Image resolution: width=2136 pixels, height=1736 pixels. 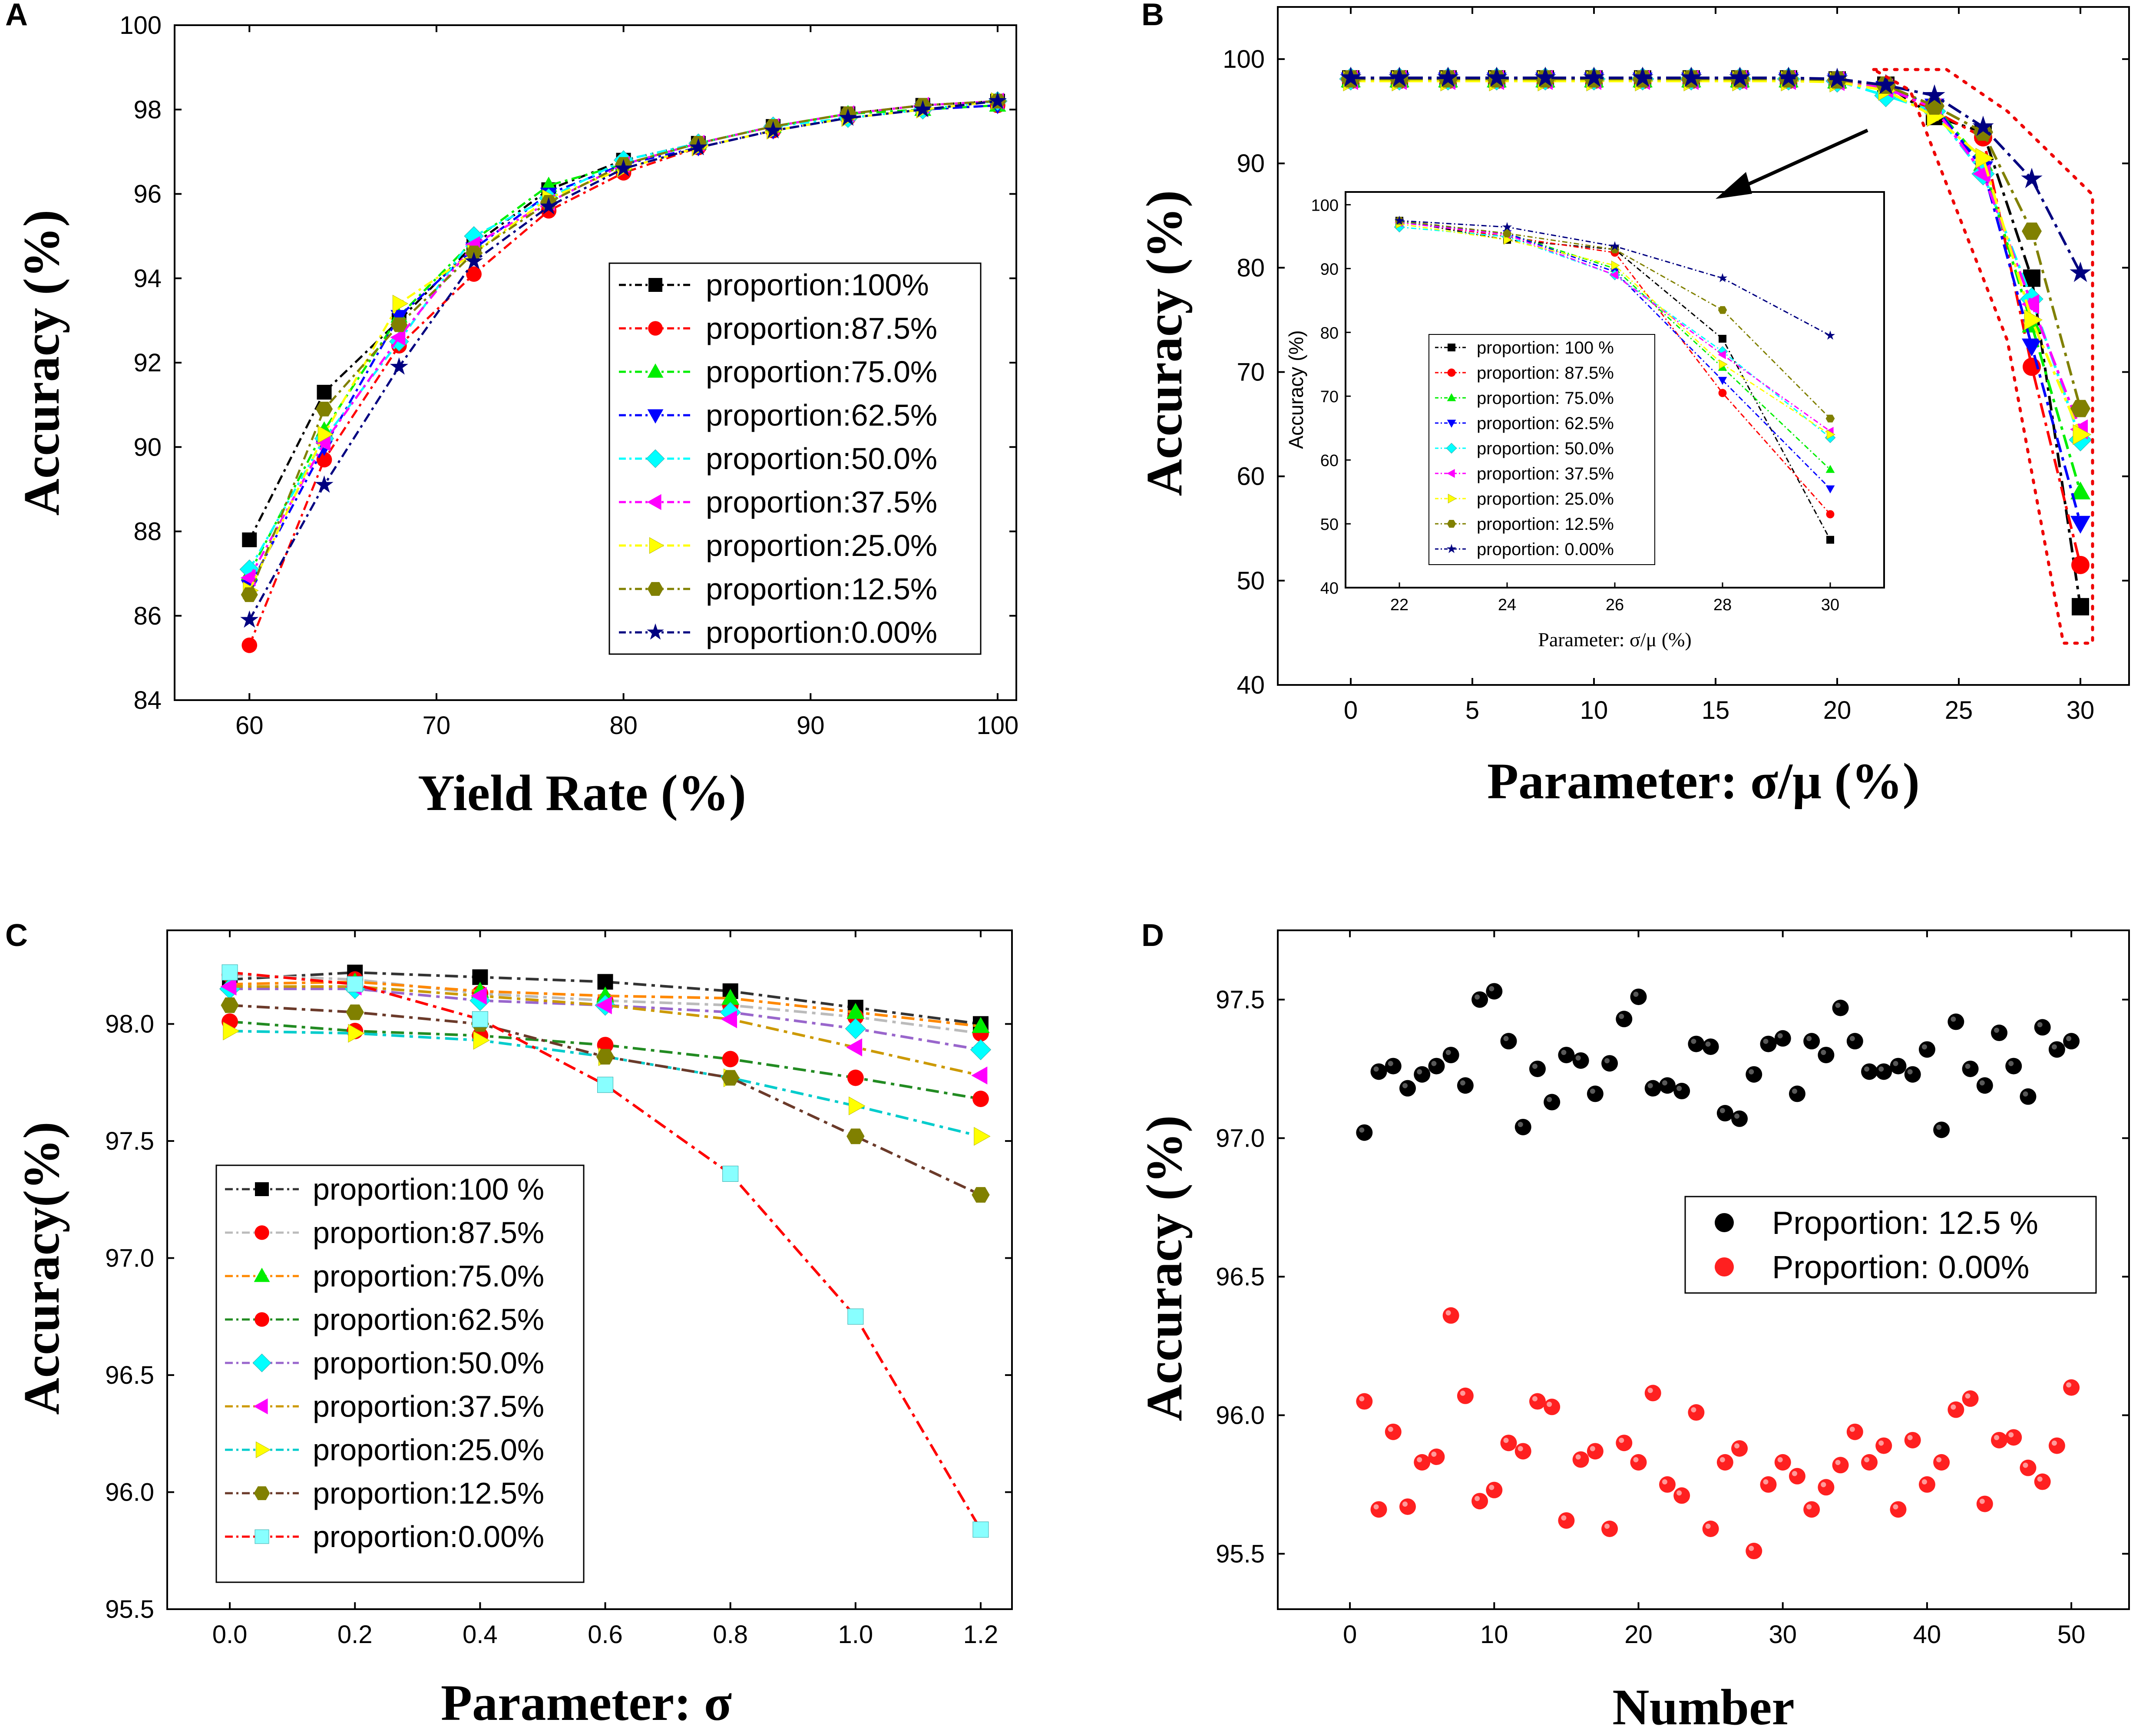 I want to click on inset-y-tick-label: 40, so click(x=1329, y=588).